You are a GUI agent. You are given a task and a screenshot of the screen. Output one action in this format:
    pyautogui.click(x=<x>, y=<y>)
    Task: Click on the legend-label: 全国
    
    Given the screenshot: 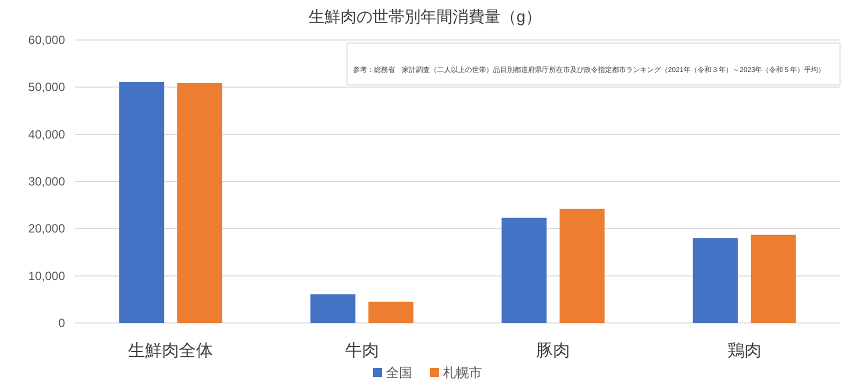 What is the action you would take?
    pyautogui.click(x=399, y=372)
    